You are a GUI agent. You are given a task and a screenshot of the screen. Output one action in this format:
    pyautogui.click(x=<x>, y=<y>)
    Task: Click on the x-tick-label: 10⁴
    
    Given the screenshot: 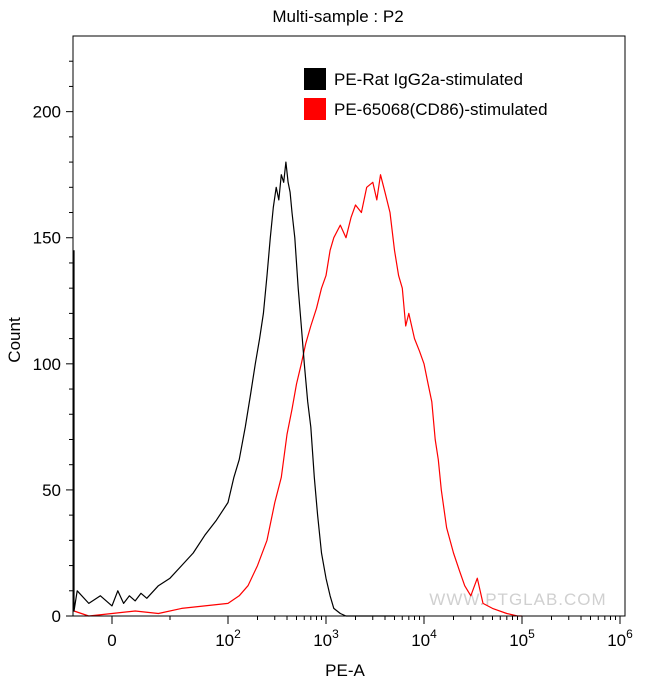 What is the action you would take?
    pyautogui.click(x=424, y=638)
    